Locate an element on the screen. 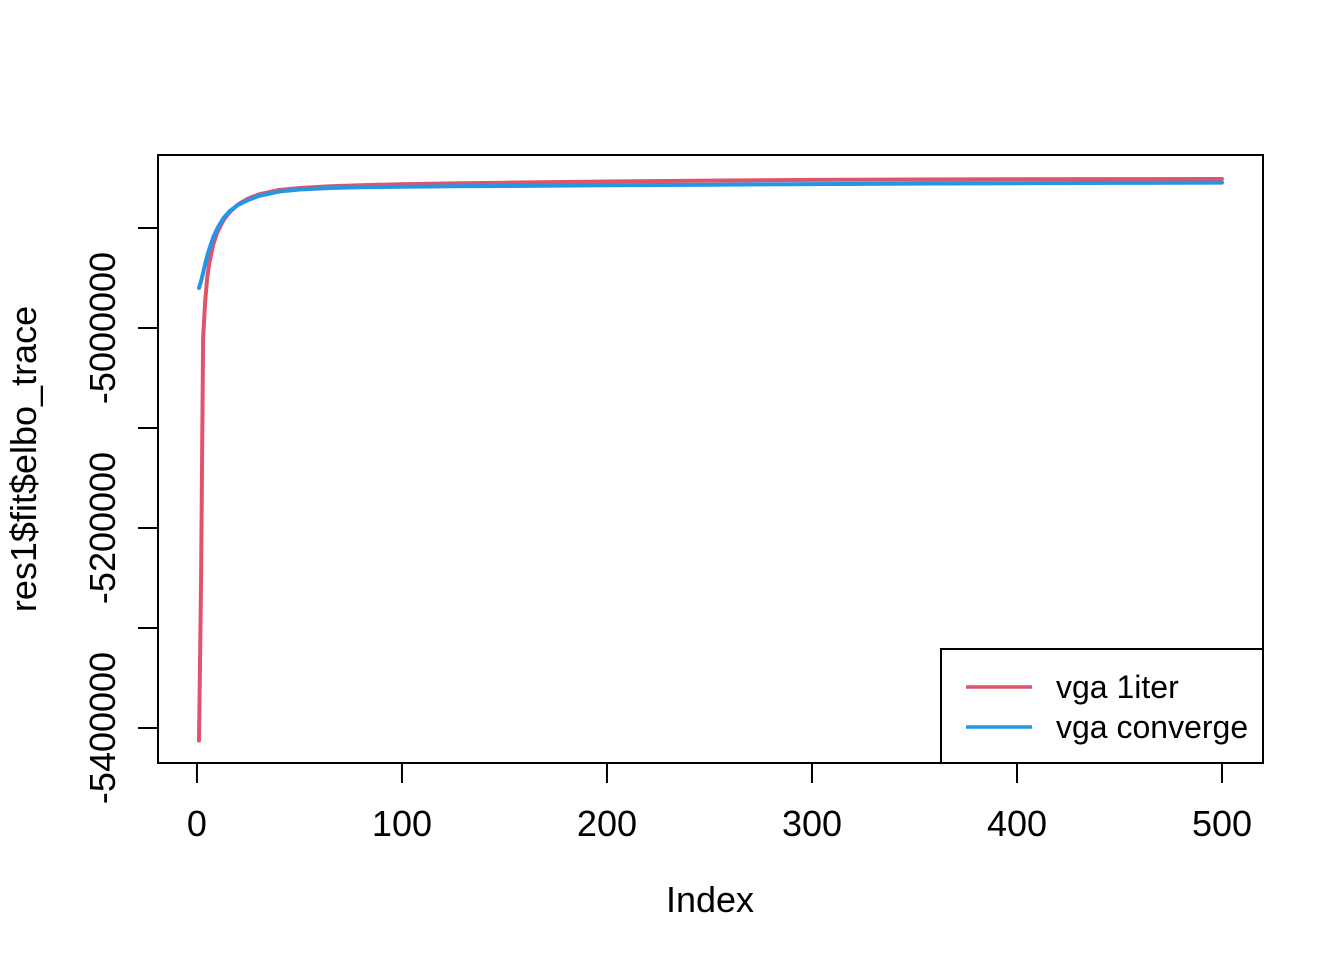 The width and height of the screenshot is (1344, 965). x-axis-ticks: 0 100 200 300 400 500 is located at coordinates (719, 803).